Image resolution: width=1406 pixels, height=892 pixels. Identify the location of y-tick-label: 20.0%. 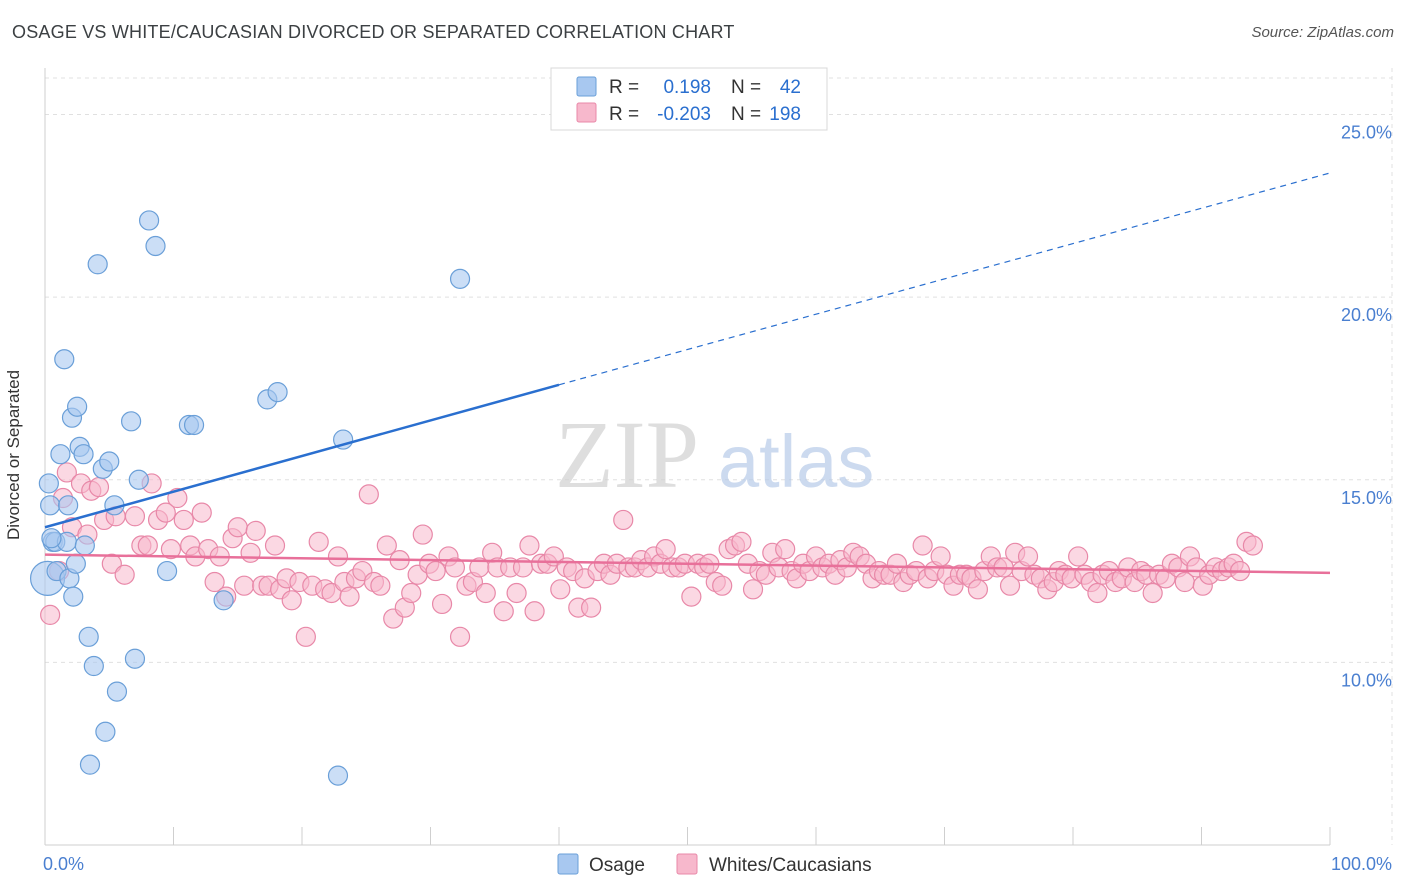
(1366, 315).